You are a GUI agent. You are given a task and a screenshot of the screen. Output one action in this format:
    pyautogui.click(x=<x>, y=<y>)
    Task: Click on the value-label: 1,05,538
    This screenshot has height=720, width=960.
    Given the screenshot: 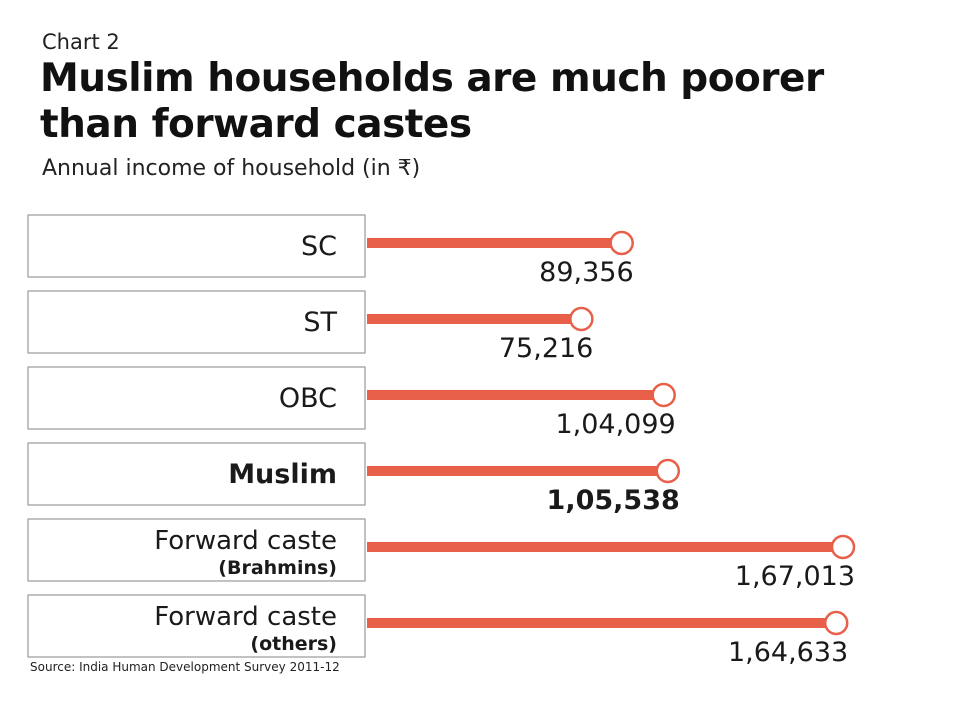 What is the action you would take?
    pyautogui.click(x=613, y=500)
    